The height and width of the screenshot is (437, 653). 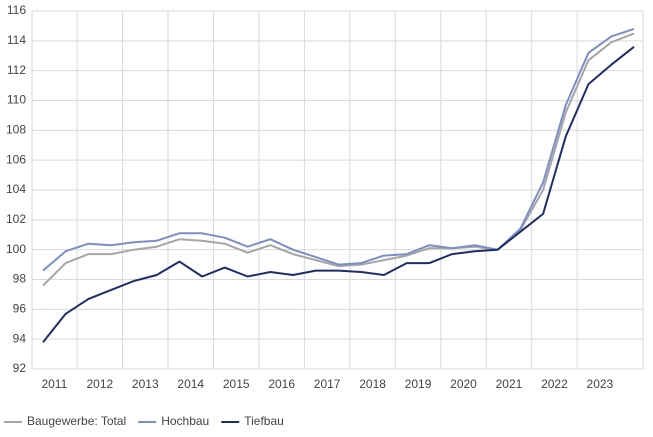 What do you see at coordinates (372, 384) in the screenshot?
I see `x-tick-label: 2018` at bounding box center [372, 384].